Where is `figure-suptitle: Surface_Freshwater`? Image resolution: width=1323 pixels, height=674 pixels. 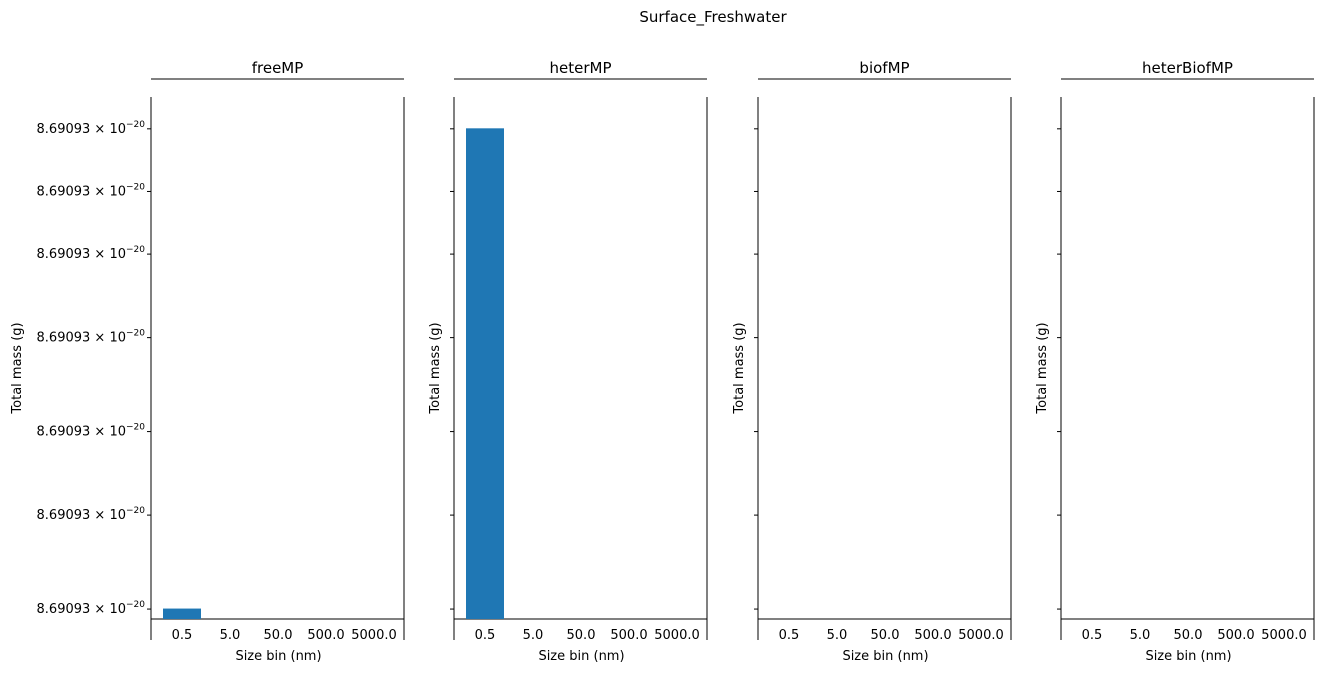
figure-suptitle: Surface_Freshwater is located at coordinates (713, 17).